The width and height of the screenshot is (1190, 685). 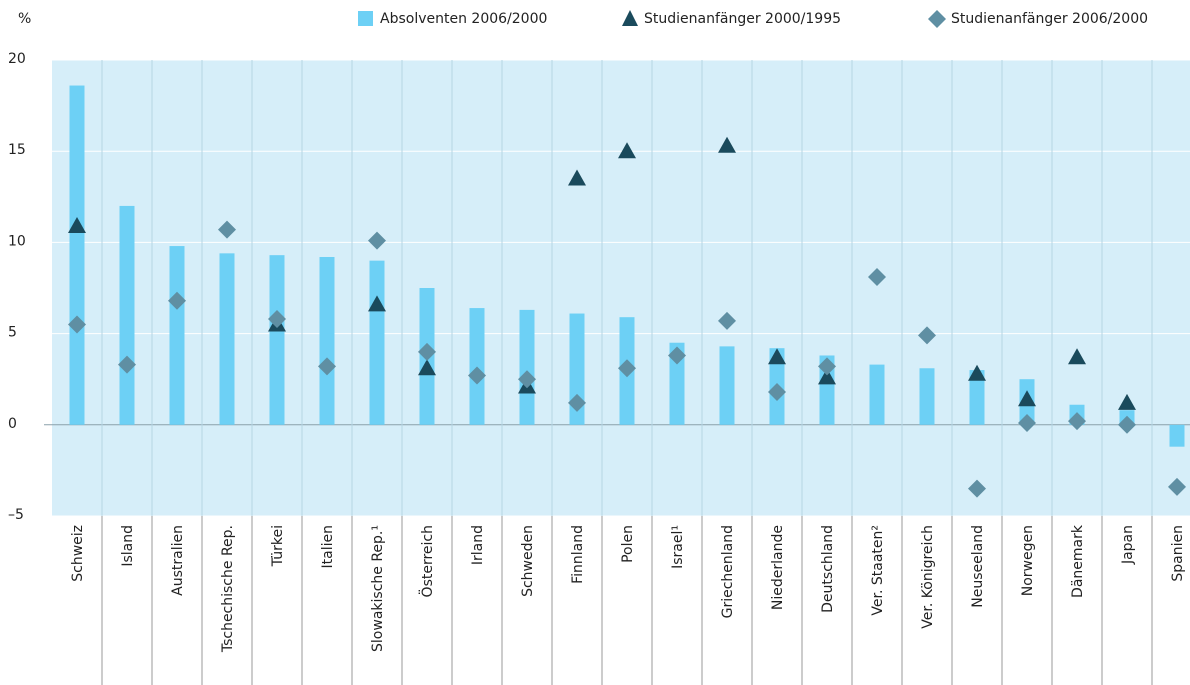 I want to click on y-tick-label: 5, so click(x=12, y=333).